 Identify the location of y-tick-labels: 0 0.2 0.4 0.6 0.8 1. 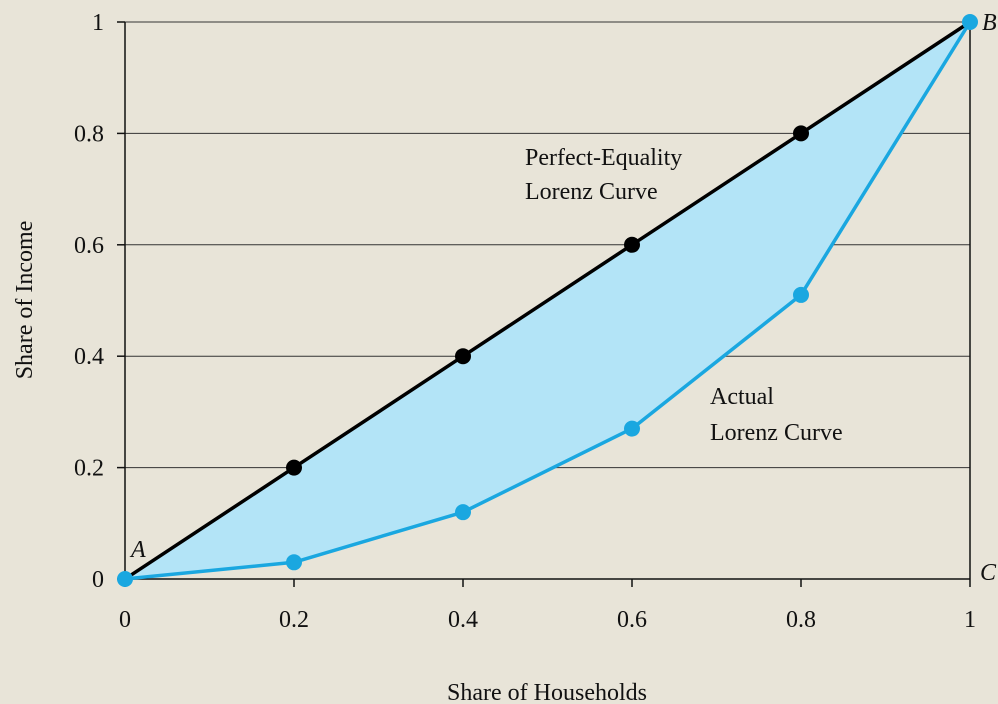
(89, 301).